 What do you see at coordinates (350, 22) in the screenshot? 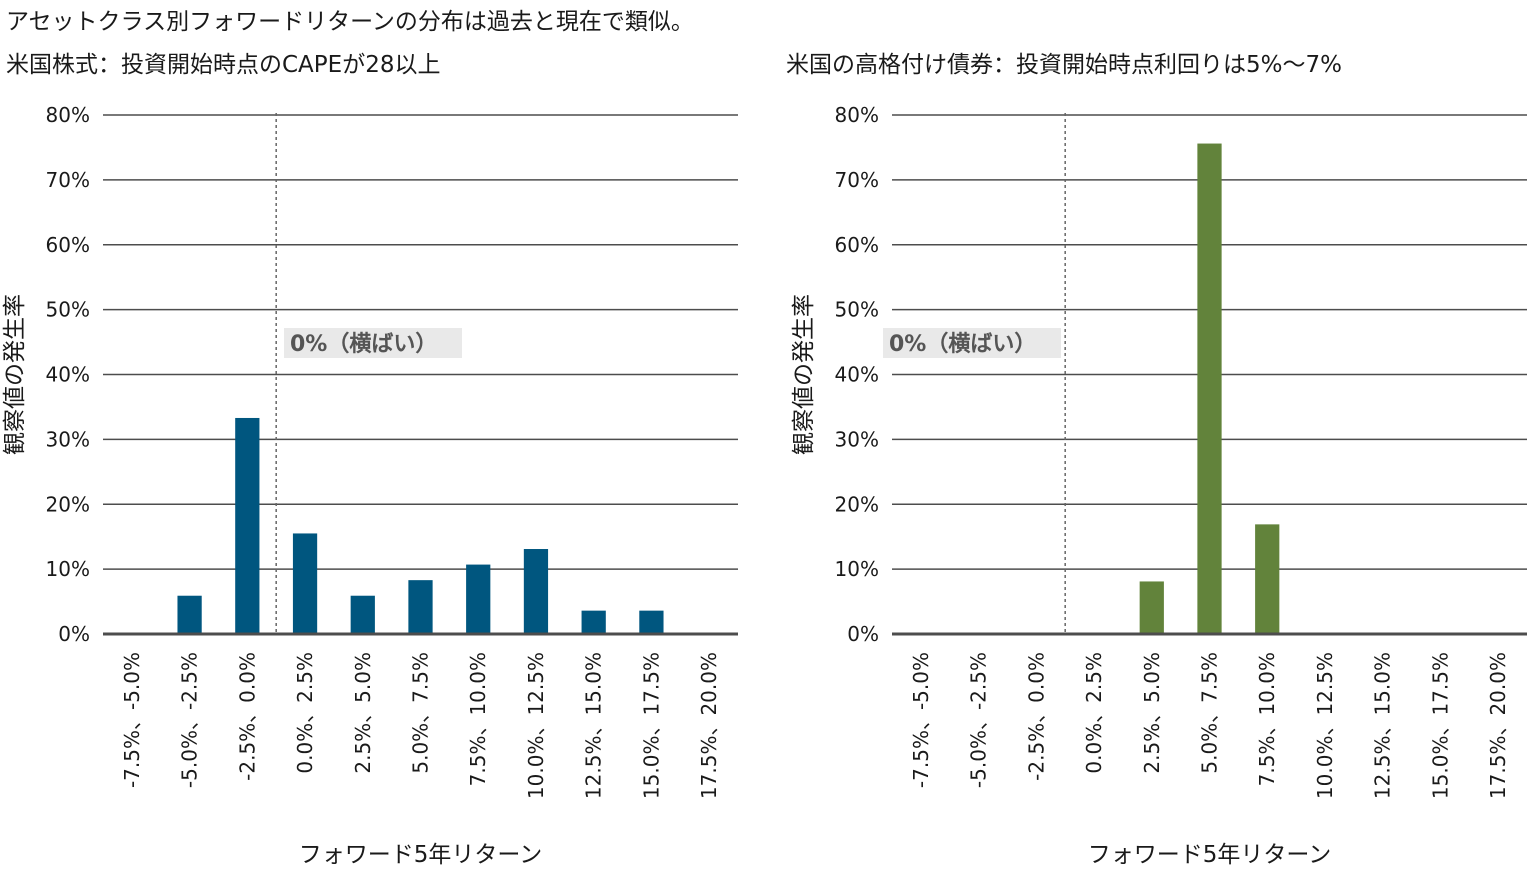
I see `main-title: アセットクラス別フォワードリターンの分布は過去と現在で類似。` at bounding box center [350, 22].